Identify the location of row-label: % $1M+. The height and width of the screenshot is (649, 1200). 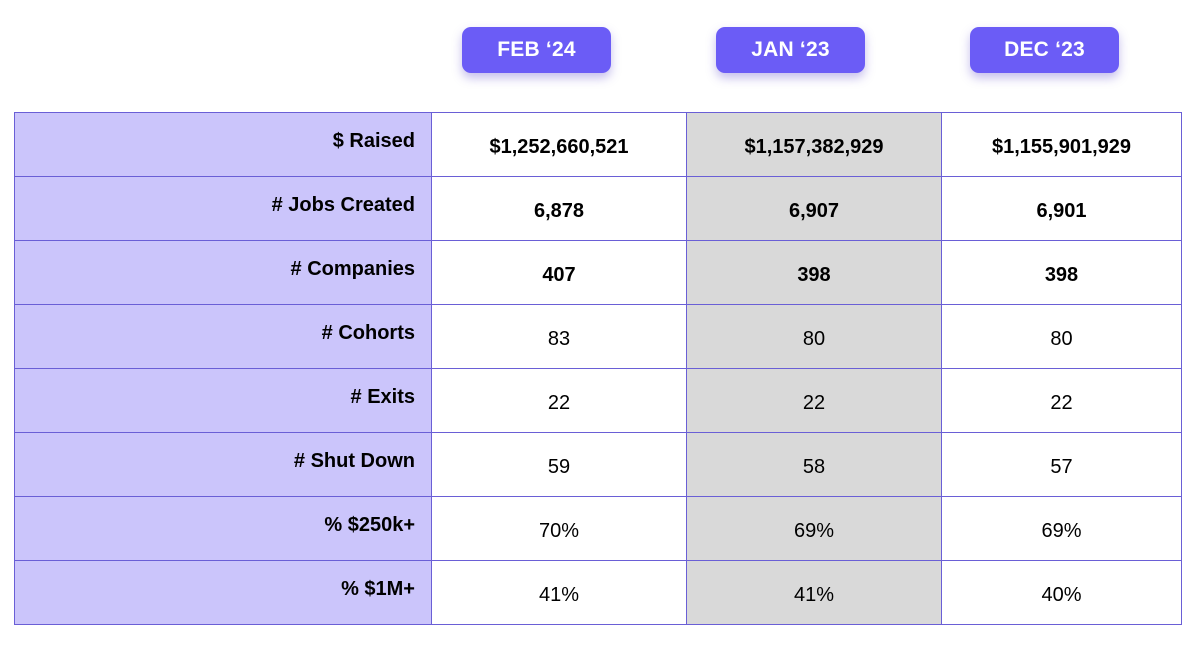
(223, 592).